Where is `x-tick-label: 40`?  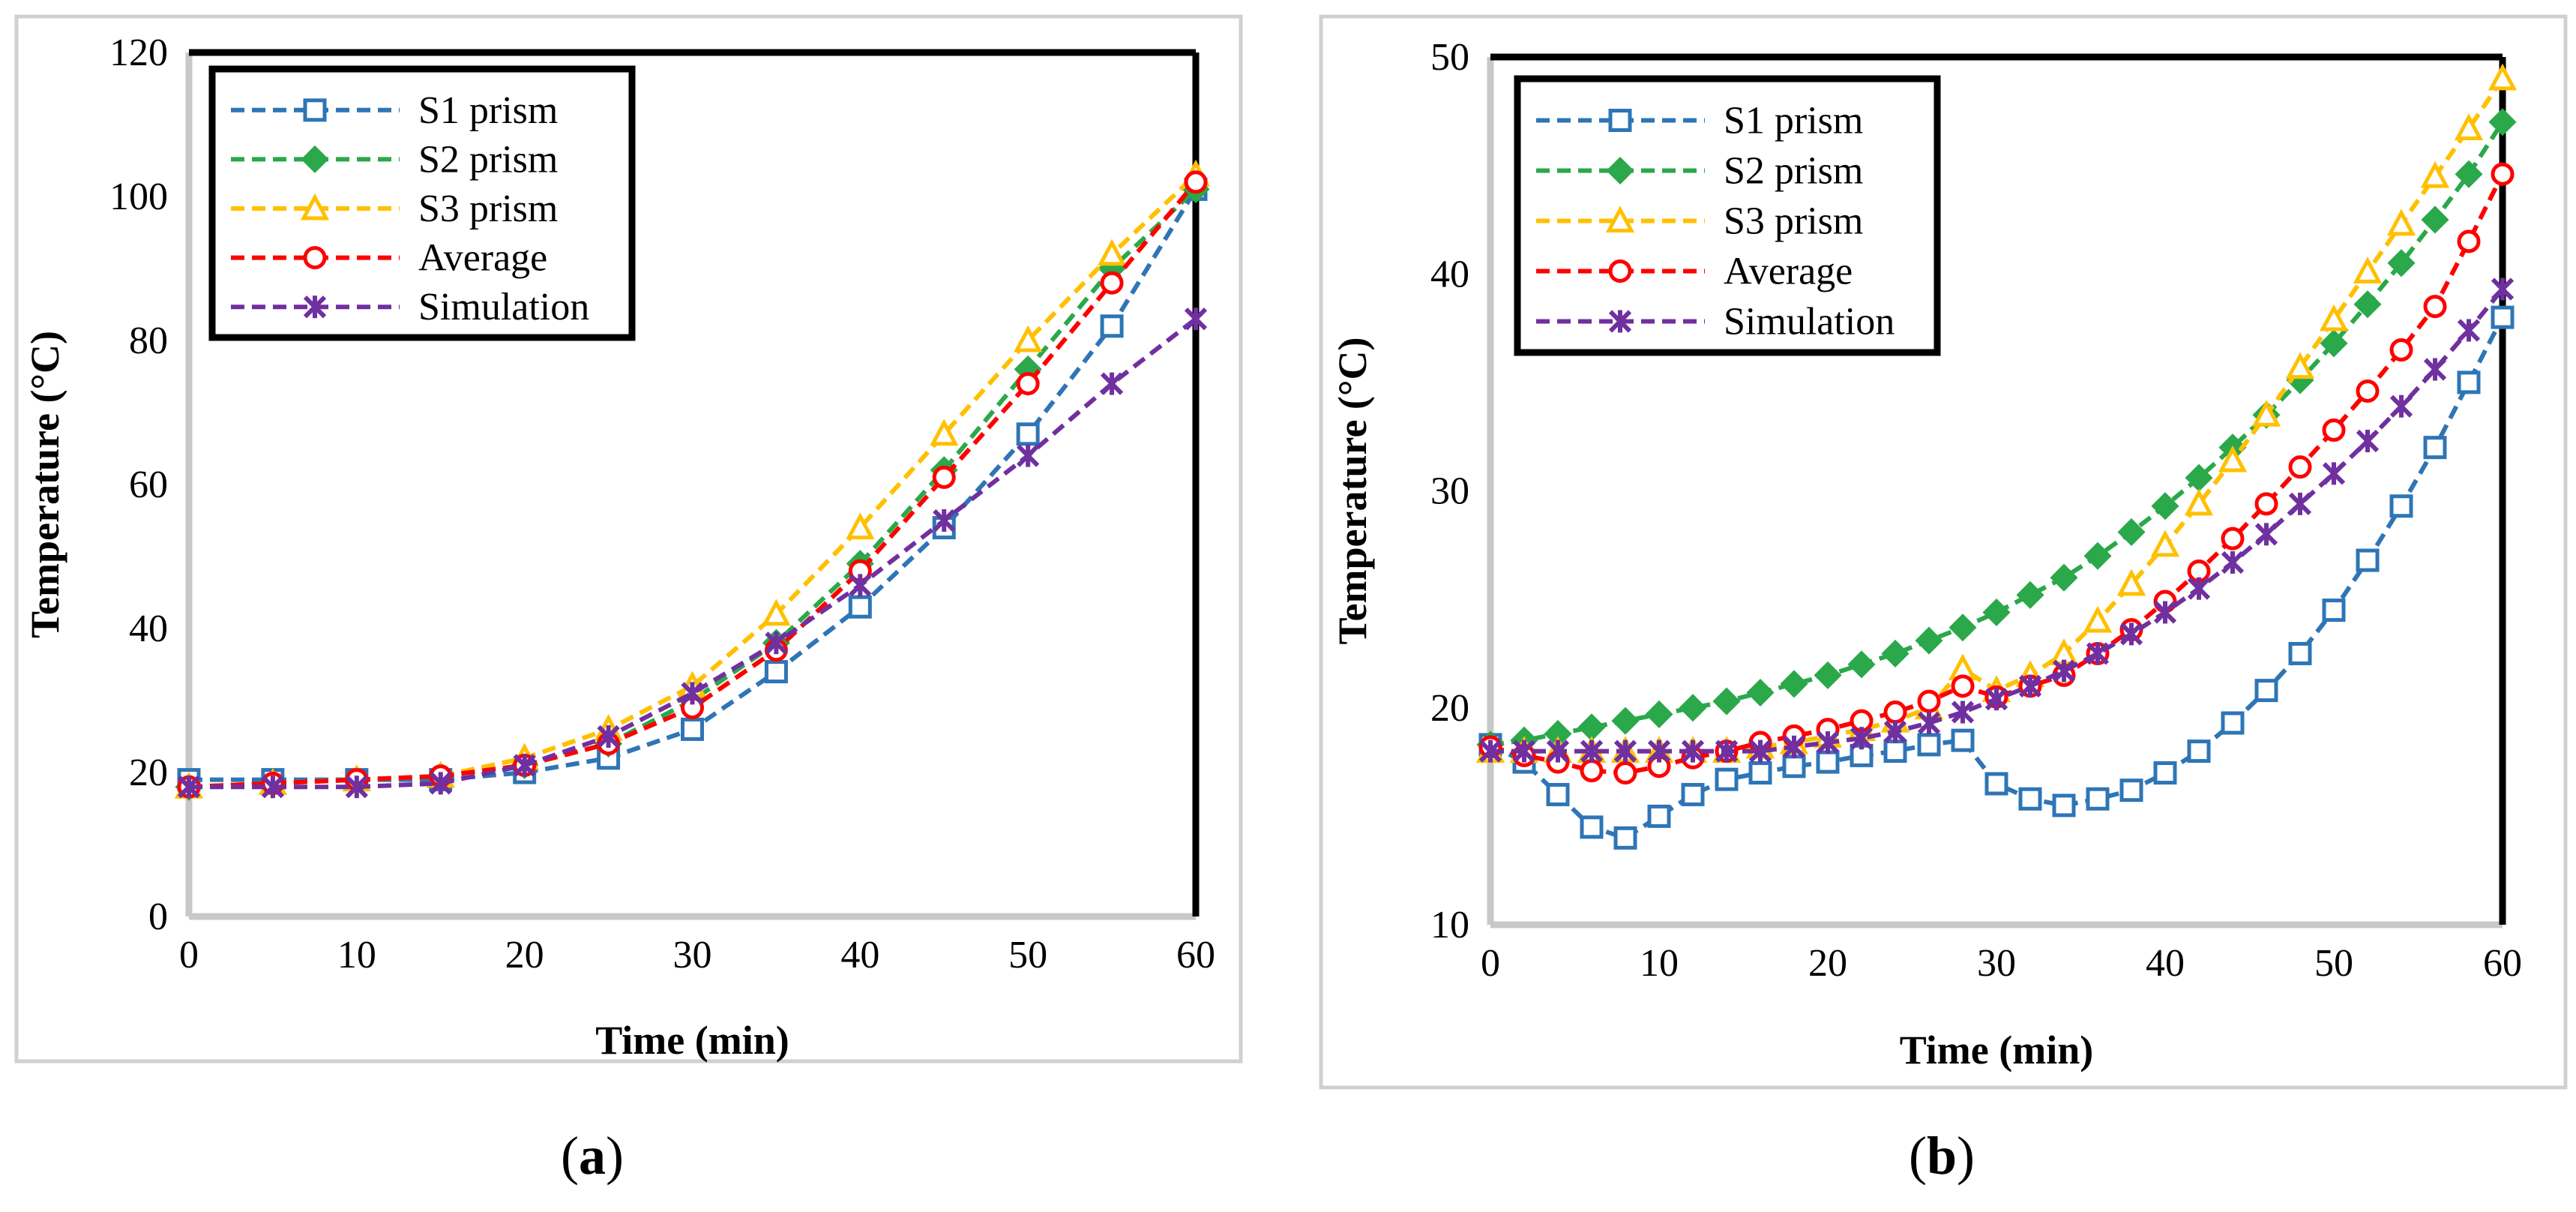 x-tick-label: 40 is located at coordinates (860, 955).